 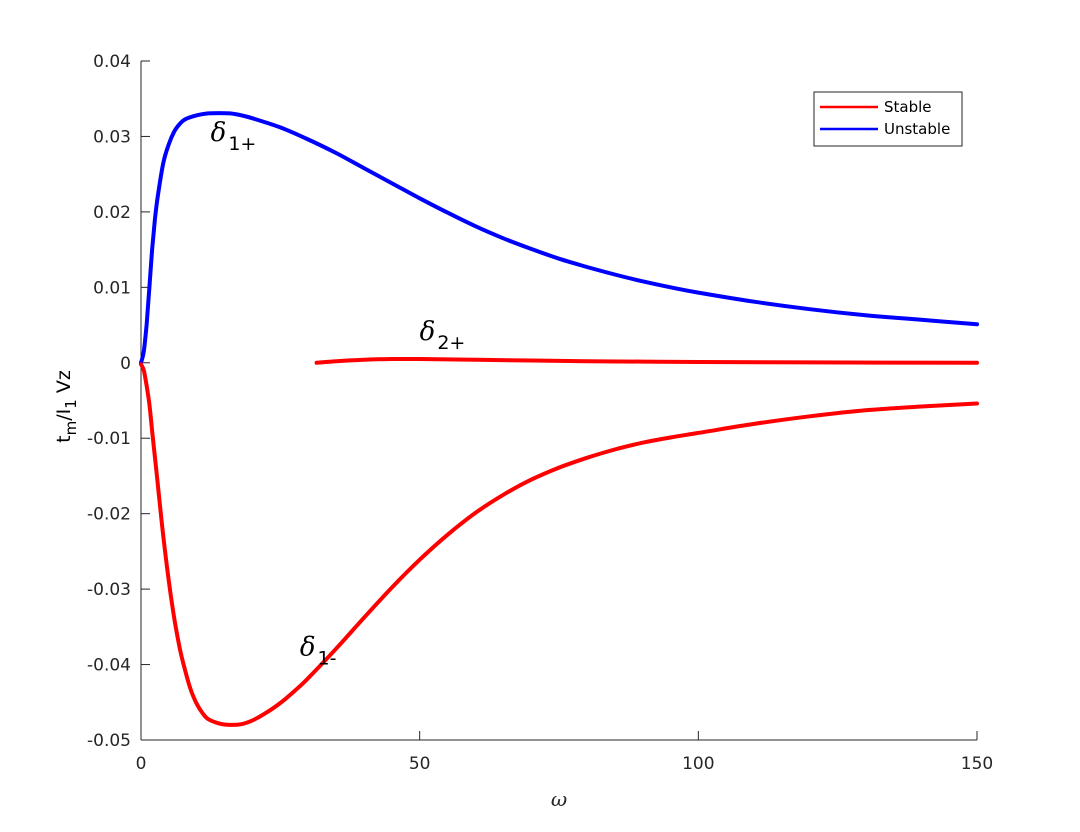 What do you see at coordinates (109, 515) in the screenshot?
I see `y-tick-label: -0.02` at bounding box center [109, 515].